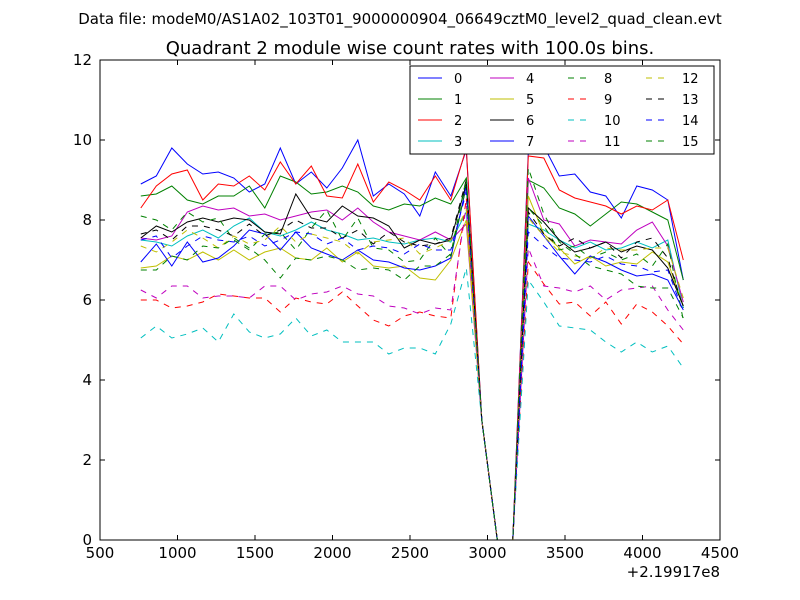 The height and width of the screenshot is (600, 800). What do you see at coordinates (82, 140) in the screenshot?
I see `y-tick-label: 10` at bounding box center [82, 140].